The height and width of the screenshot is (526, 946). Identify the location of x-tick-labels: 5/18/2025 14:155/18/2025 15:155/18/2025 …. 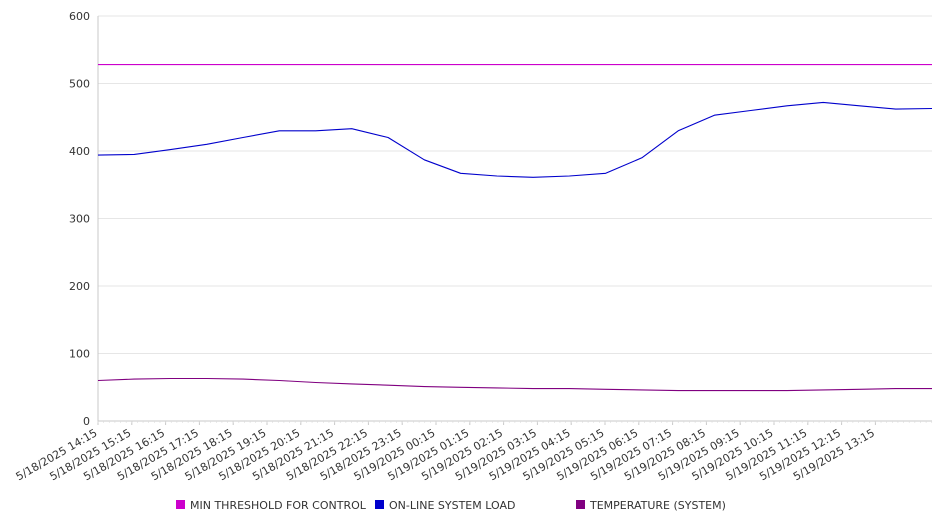
(445, 454).